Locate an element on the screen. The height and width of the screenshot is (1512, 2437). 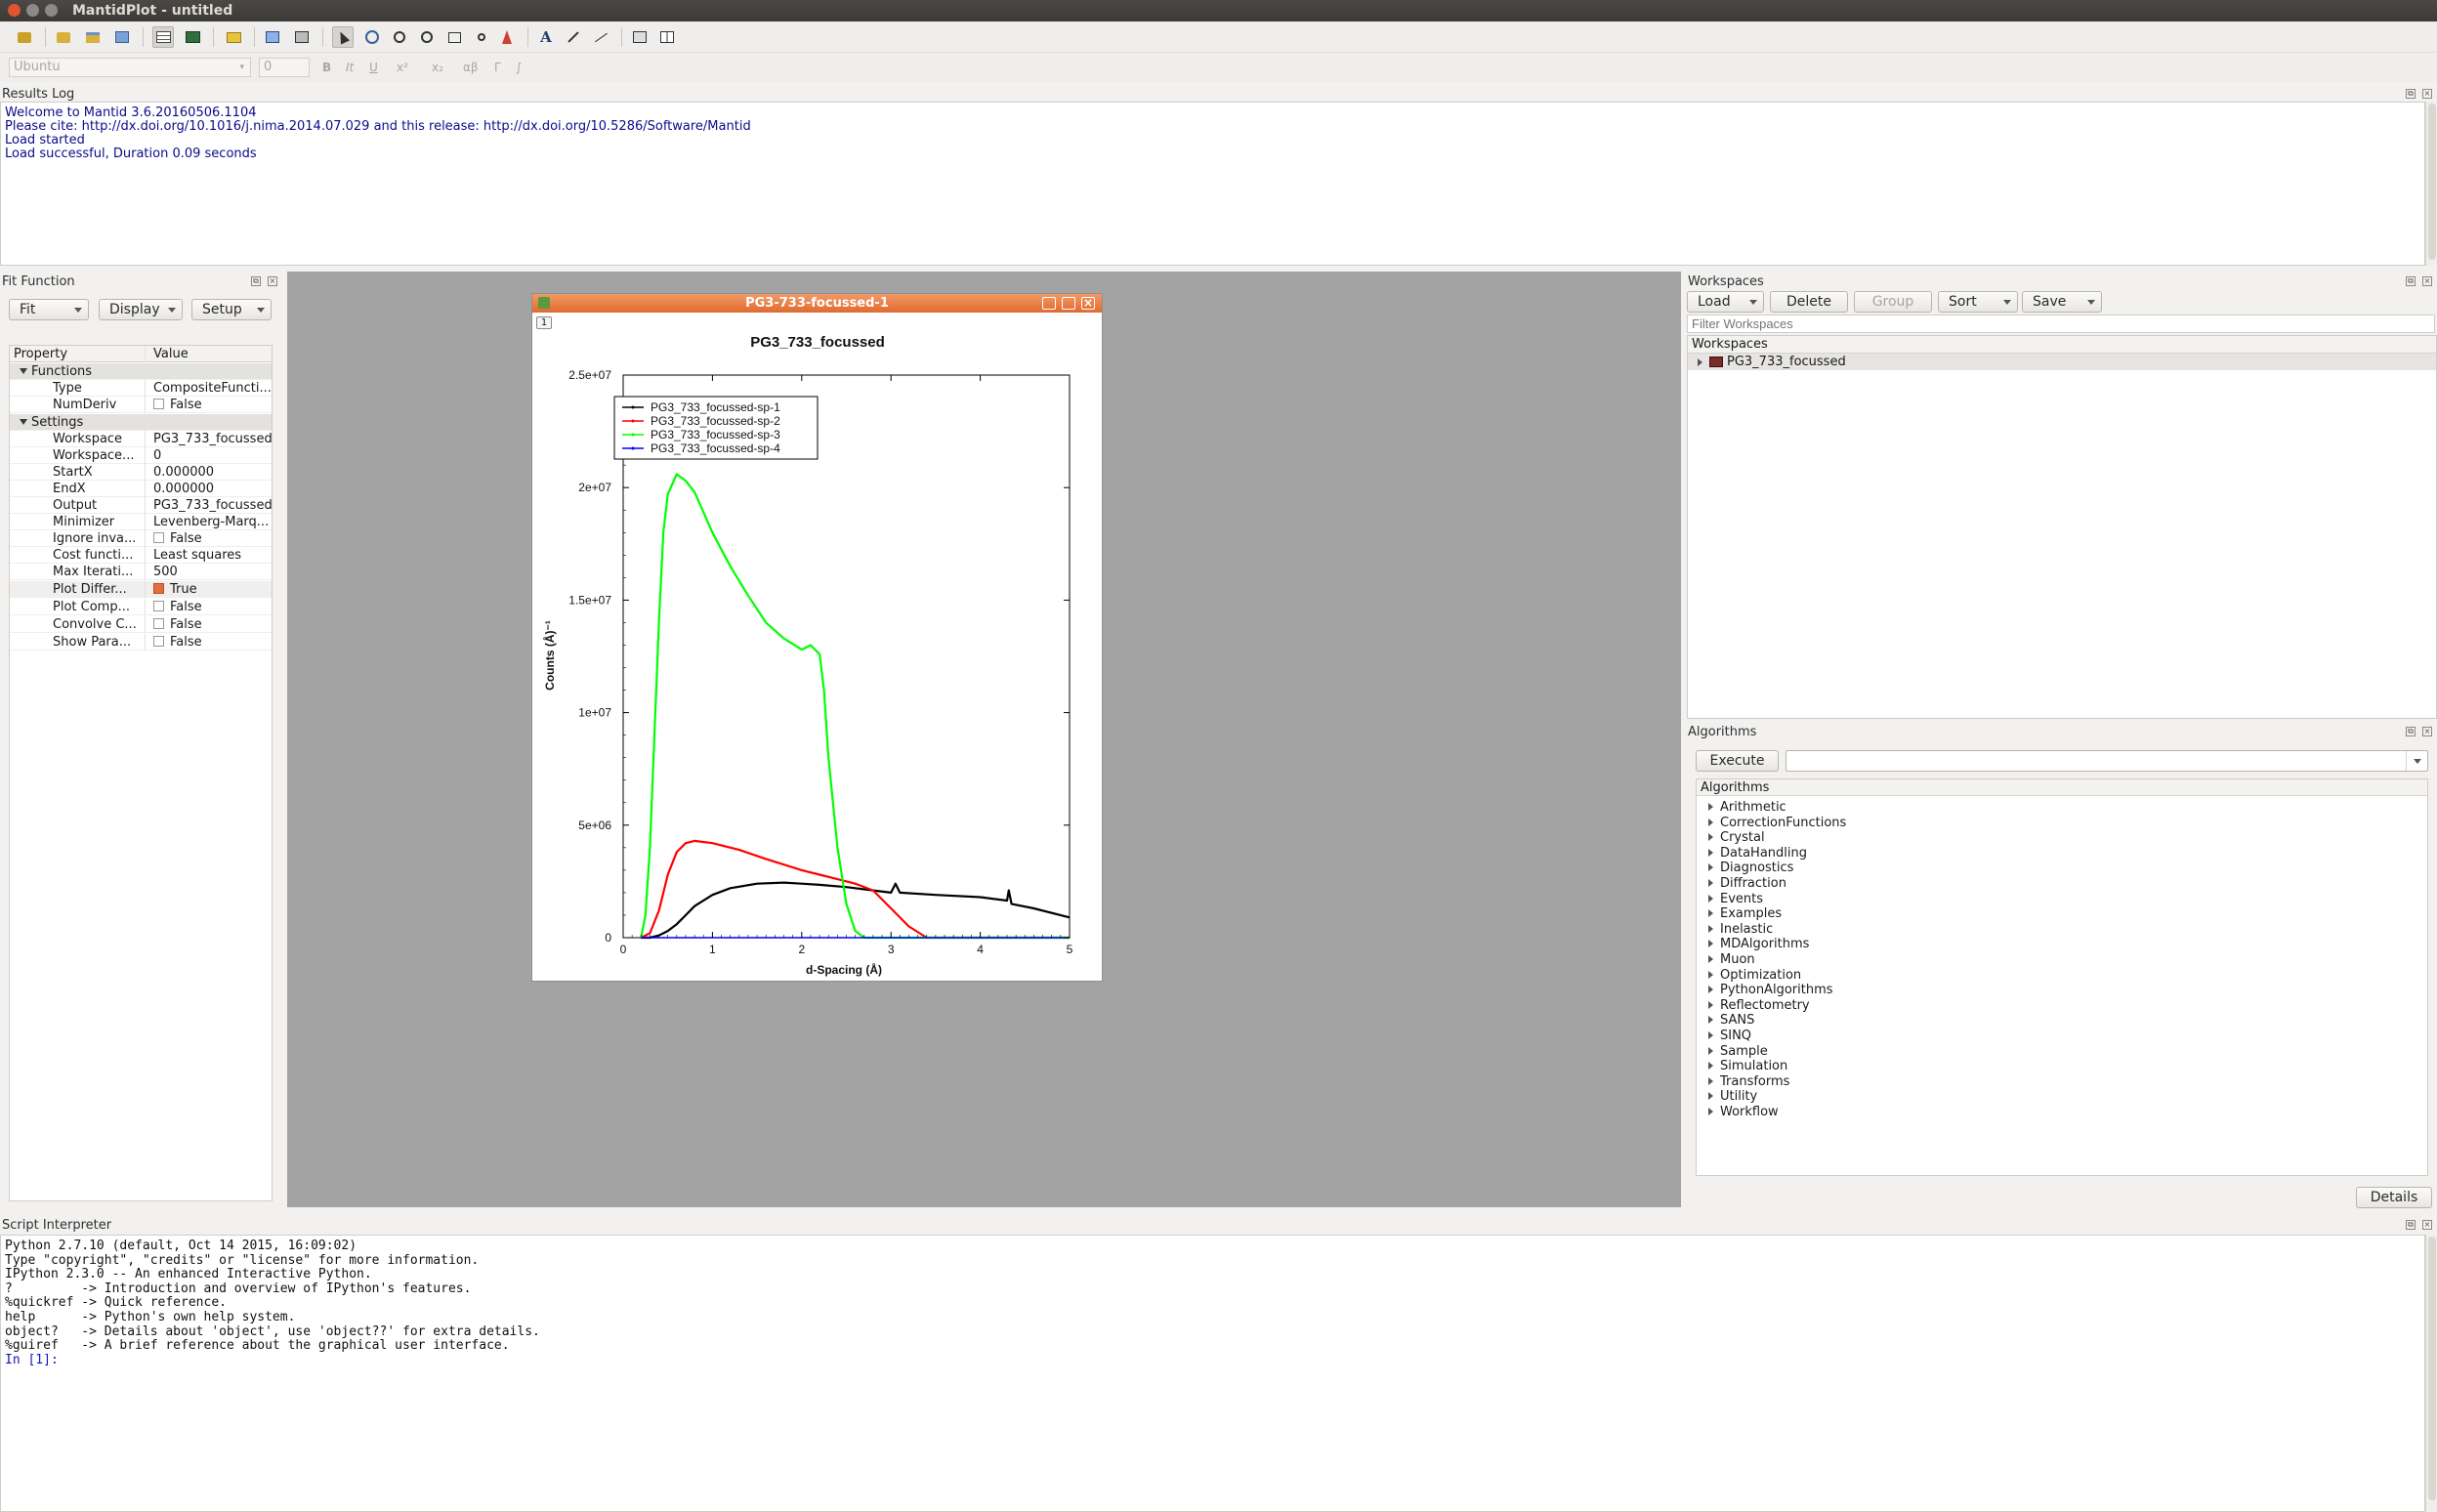
property-row: Convolve C... False is located at coordinates (141, 624).